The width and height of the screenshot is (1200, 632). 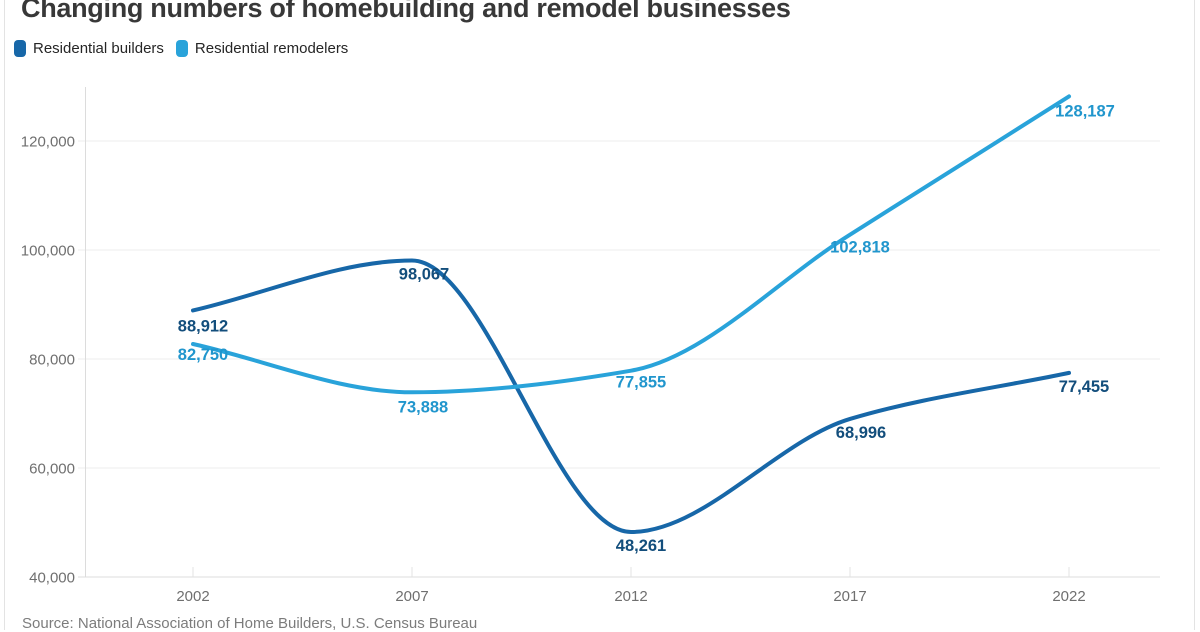 What do you see at coordinates (424, 275) in the screenshot?
I see `builders-data-label: 98,067` at bounding box center [424, 275].